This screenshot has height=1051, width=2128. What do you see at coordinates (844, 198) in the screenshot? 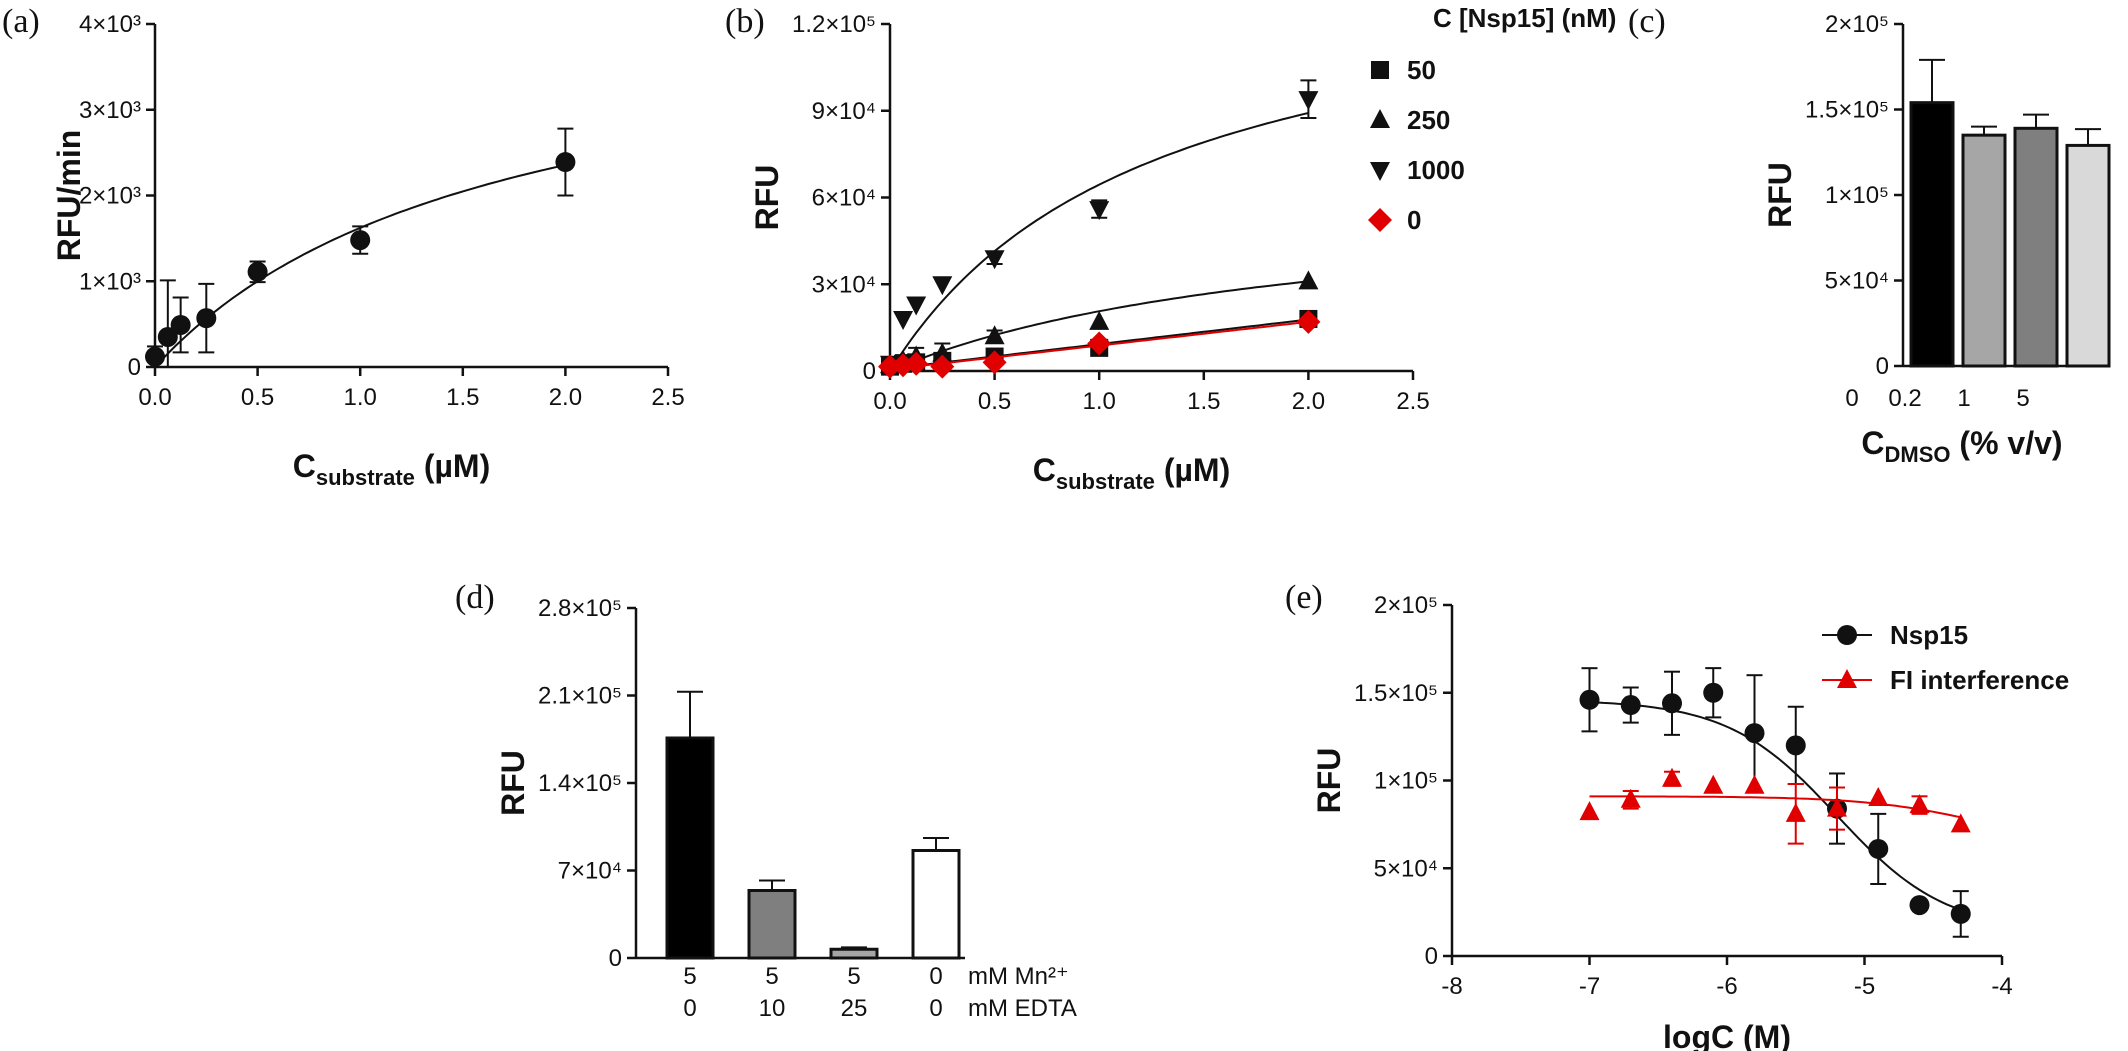
I see `y-tick-label: 6×10⁴` at bounding box center [844, 198].